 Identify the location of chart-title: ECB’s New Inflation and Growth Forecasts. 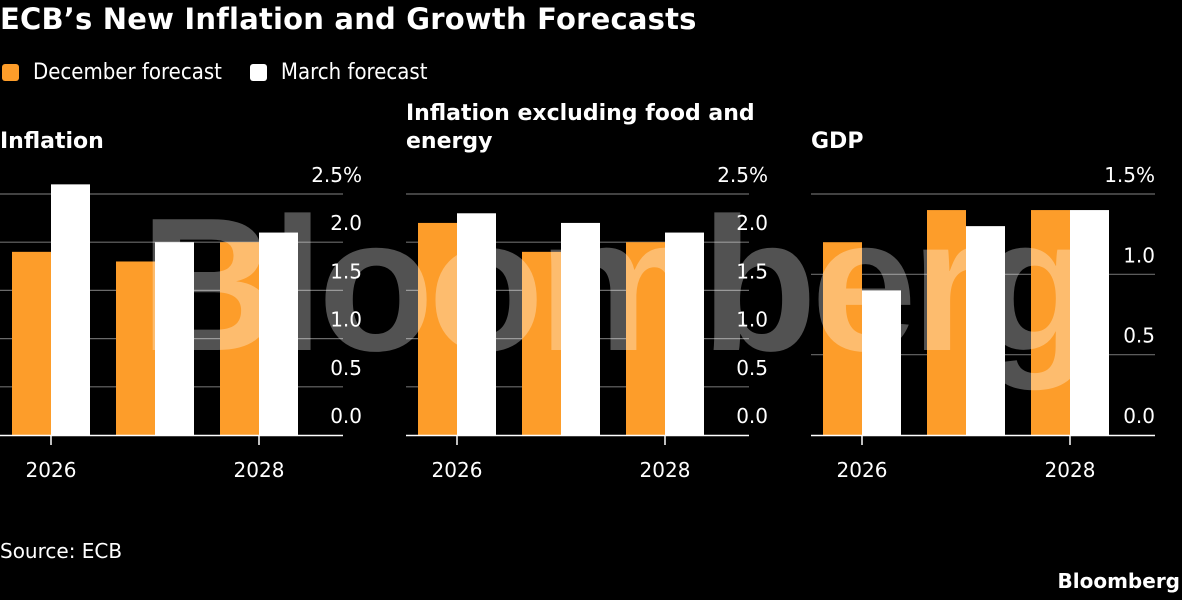
(348, 19).